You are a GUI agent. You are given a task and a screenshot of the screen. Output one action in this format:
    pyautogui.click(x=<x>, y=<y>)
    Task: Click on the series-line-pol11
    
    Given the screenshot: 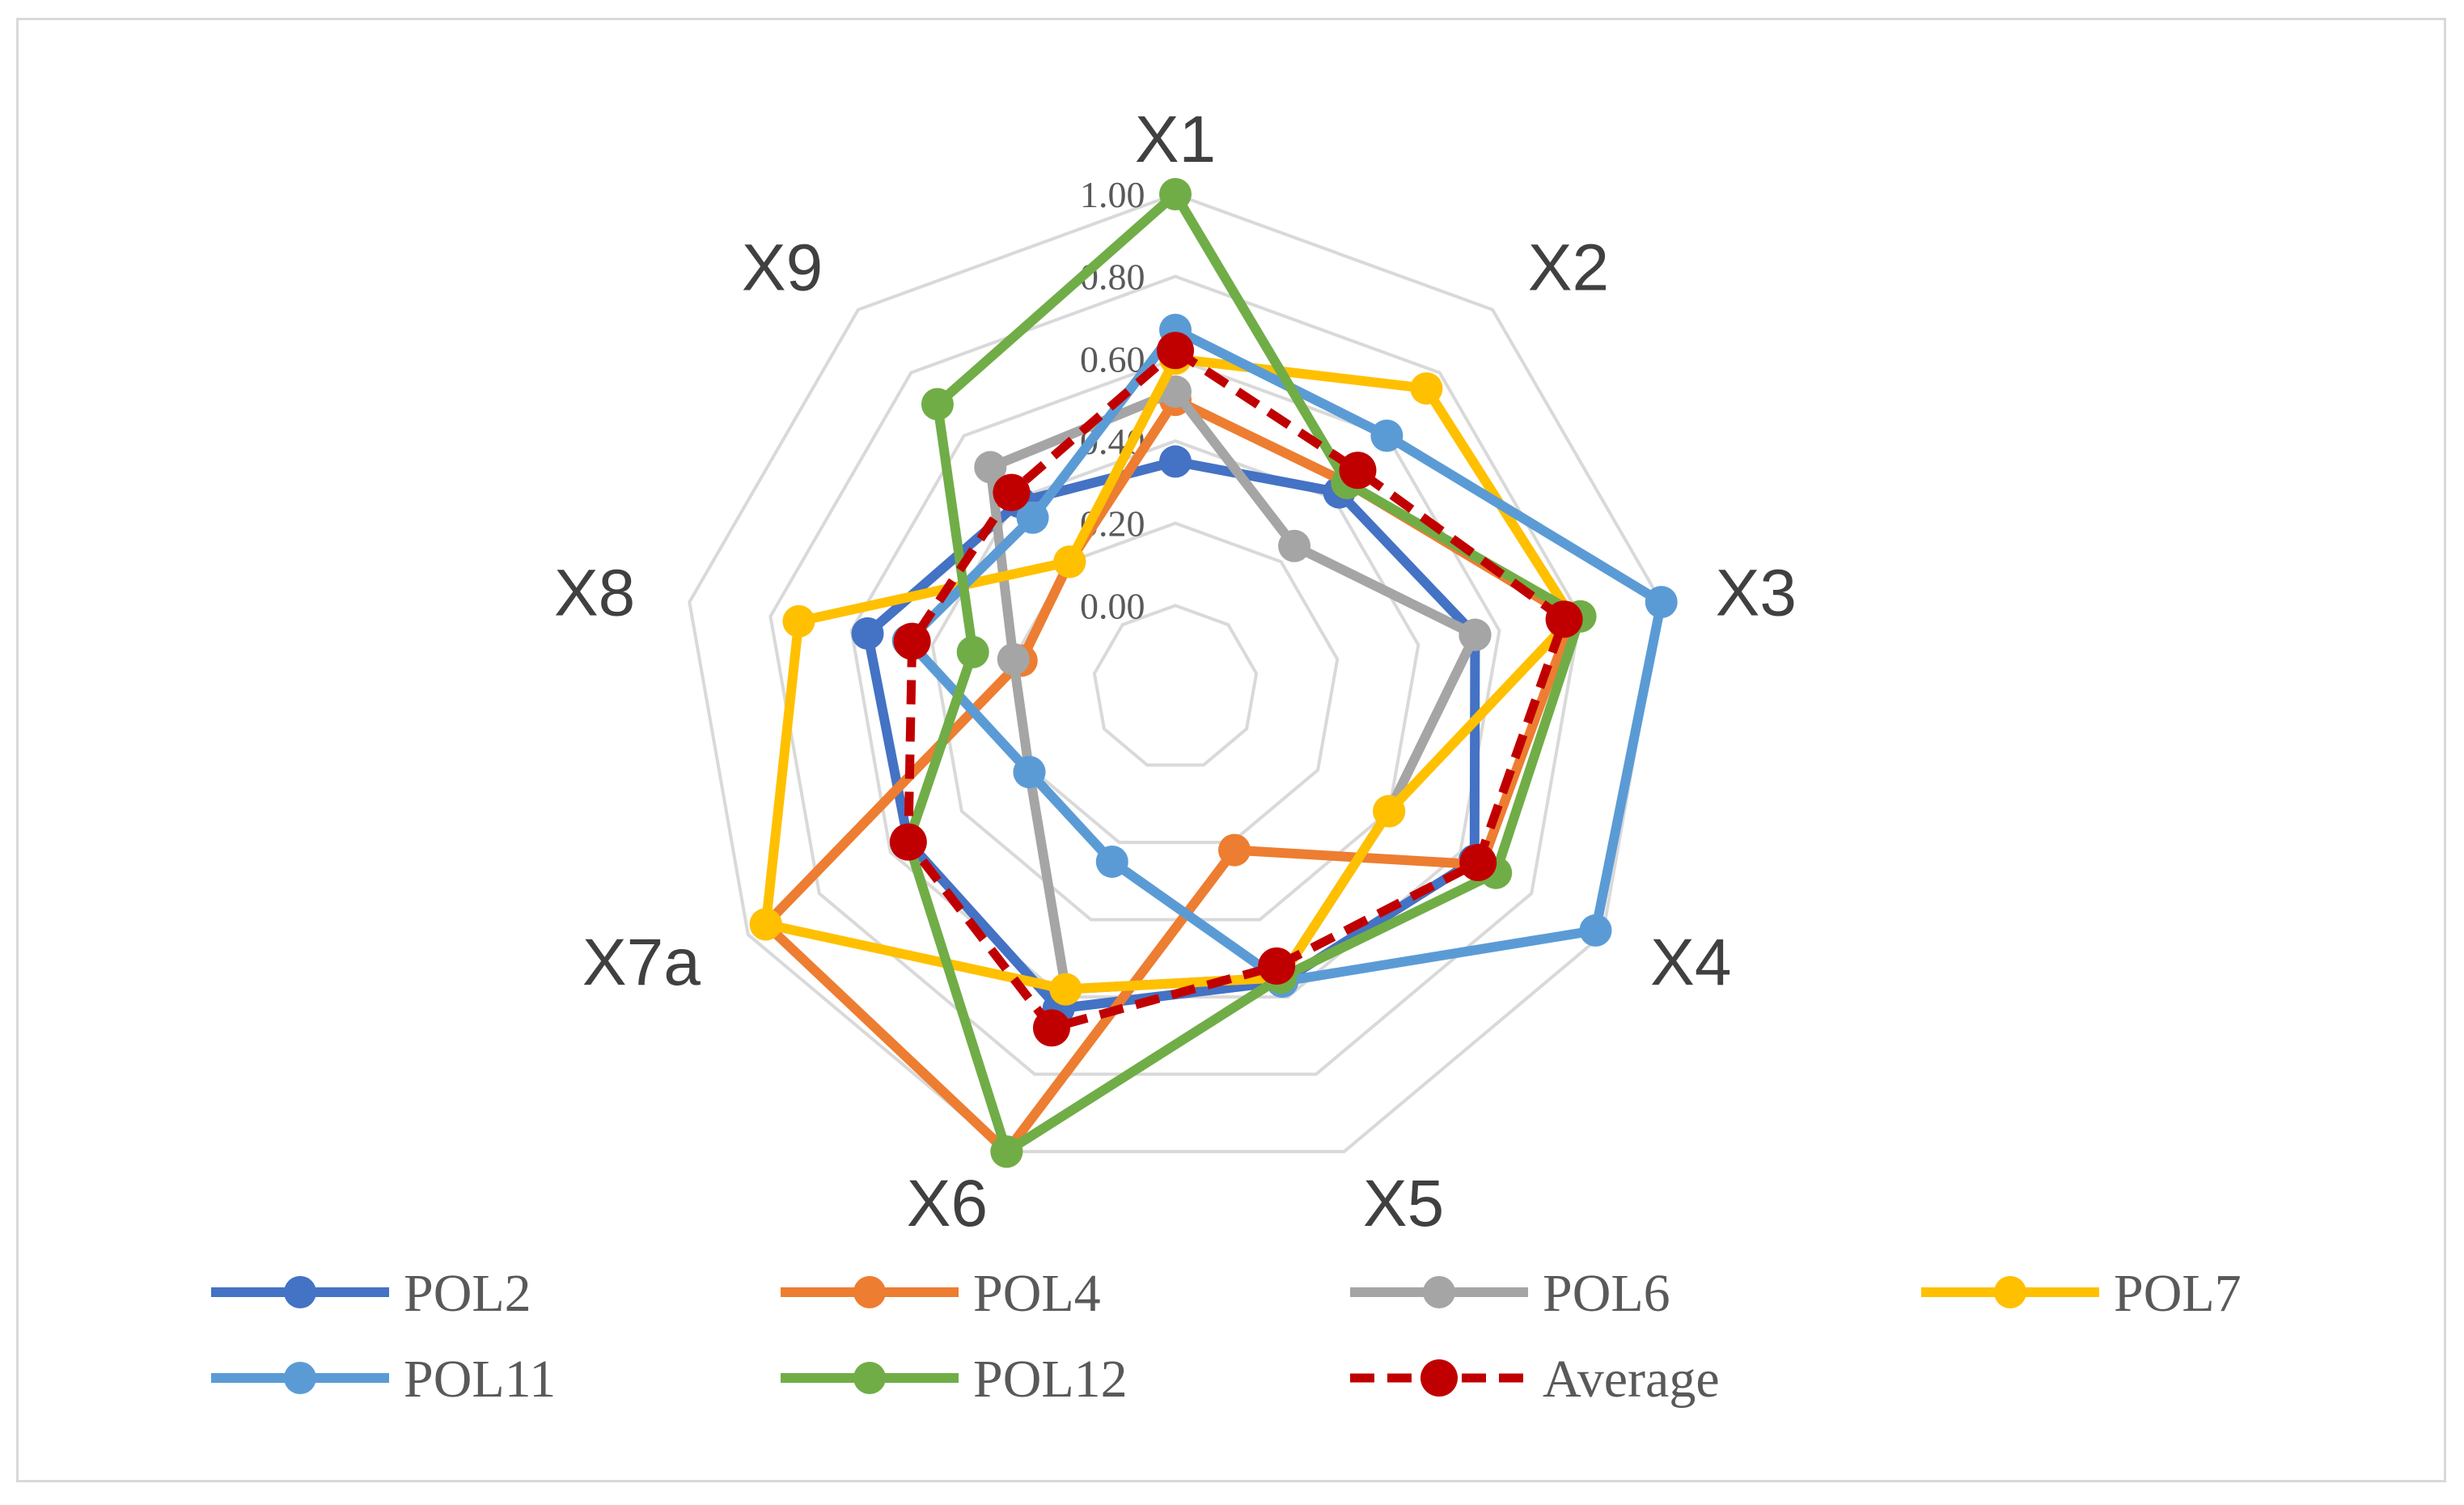 What is the action you would take?
    pyautogui.click(x=1284, y=655)
    